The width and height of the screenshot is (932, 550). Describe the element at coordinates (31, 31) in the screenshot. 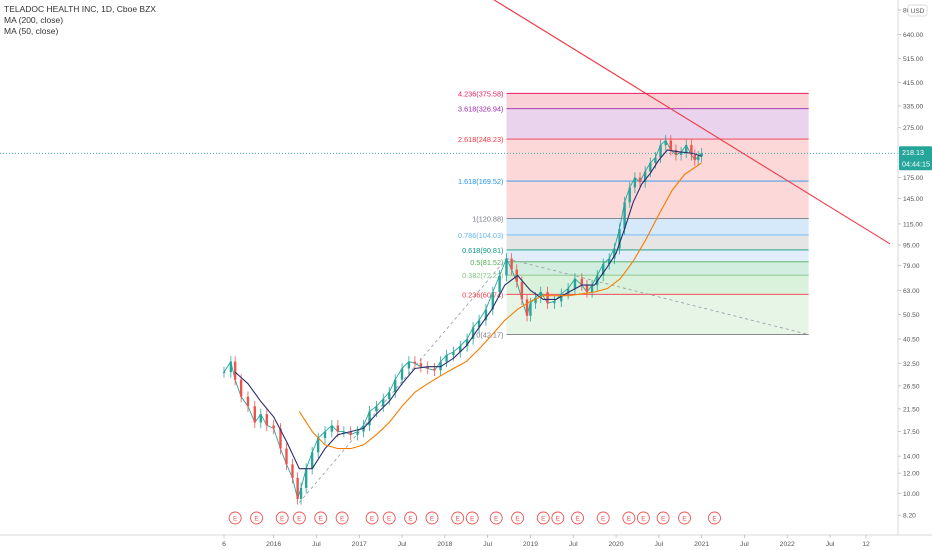

I see `ma50-legend: MA (50, close)` at that location.